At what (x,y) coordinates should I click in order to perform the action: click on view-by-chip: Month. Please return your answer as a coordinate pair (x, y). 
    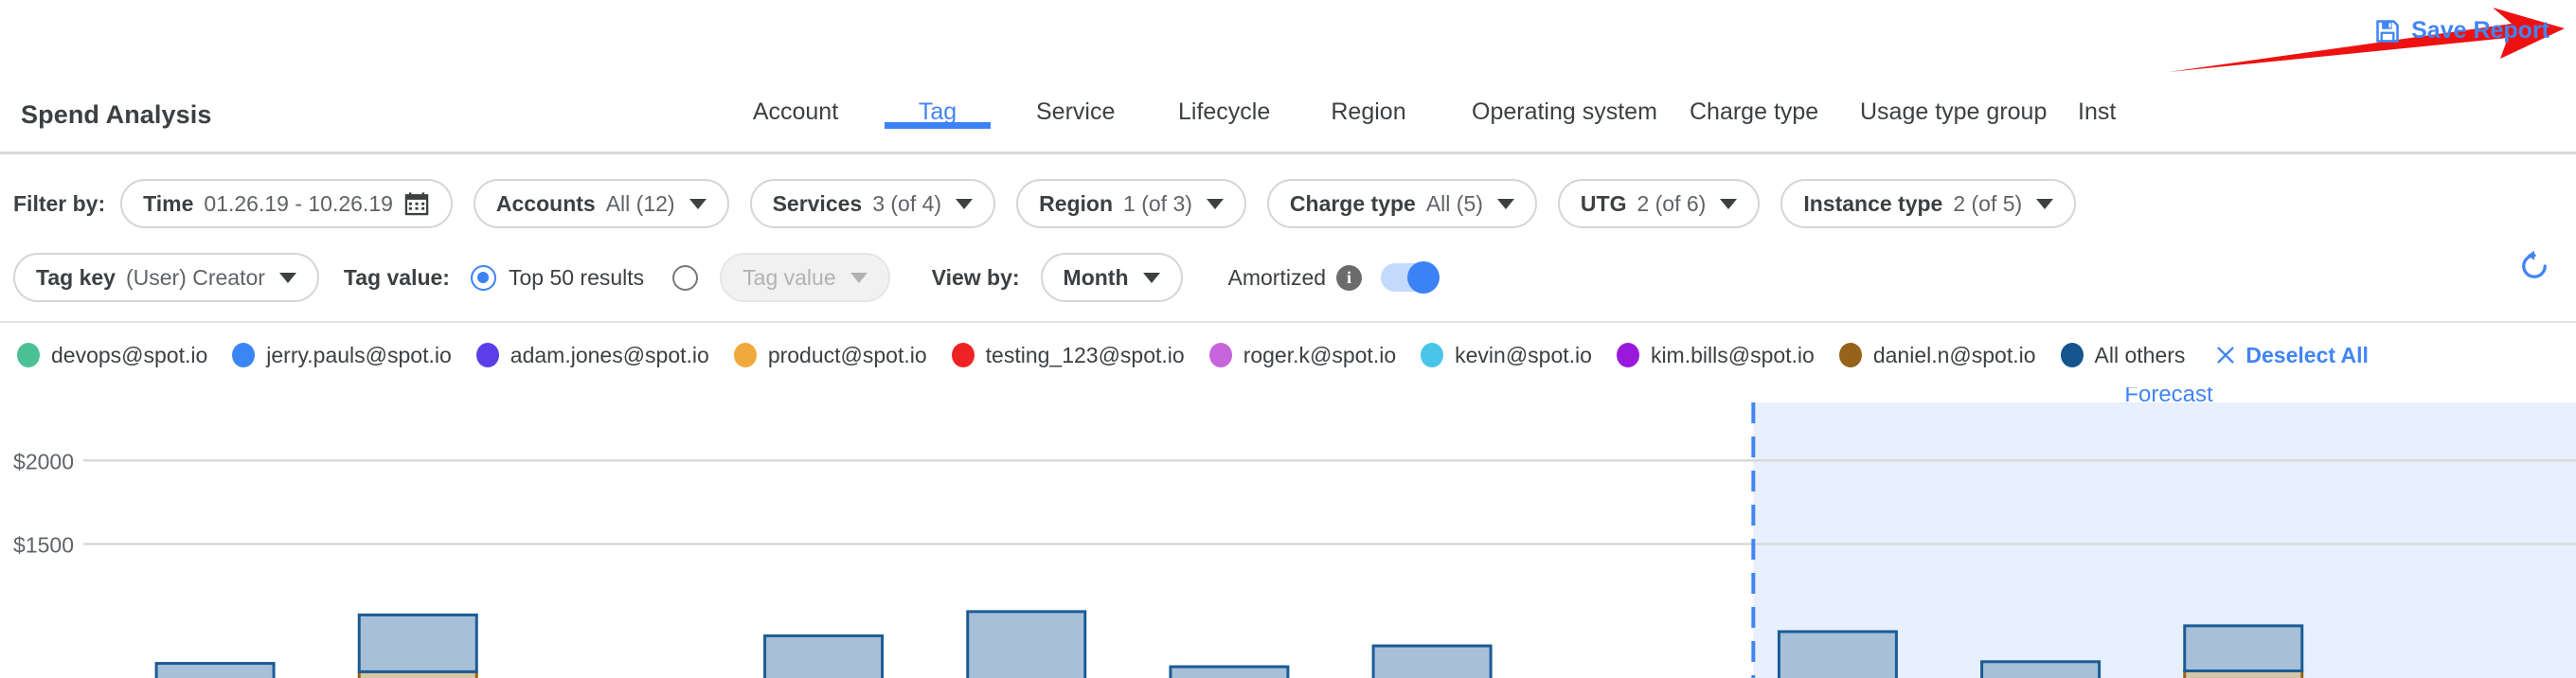
    Looking at the image, I should click on (1111, 277).